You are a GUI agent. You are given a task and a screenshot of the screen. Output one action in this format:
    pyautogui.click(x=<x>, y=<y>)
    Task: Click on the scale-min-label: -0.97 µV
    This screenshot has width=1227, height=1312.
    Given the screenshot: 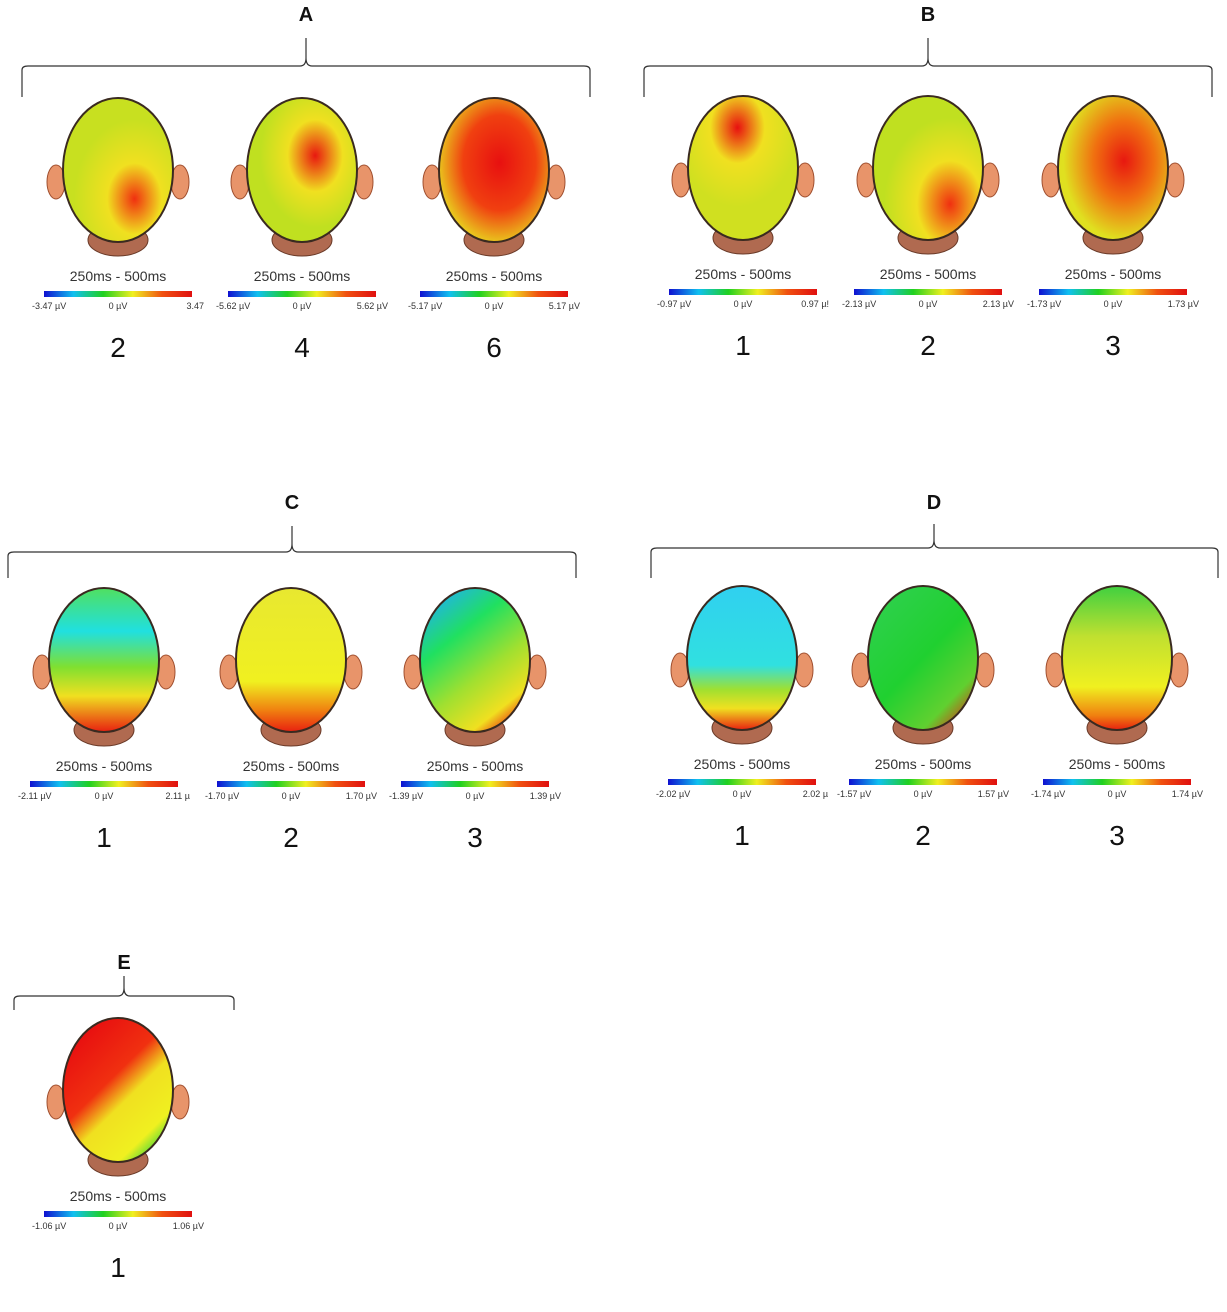 What is the action you would take?
    pyautogui.click(x=674, y=304)
    